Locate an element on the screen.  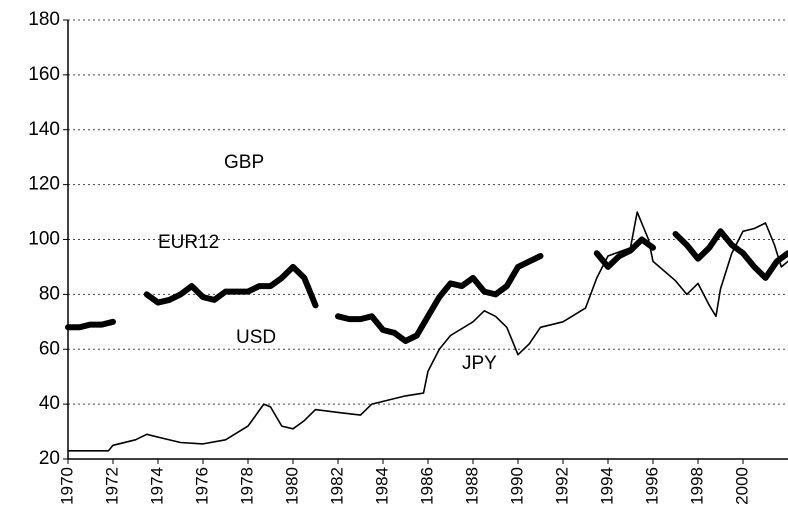
x-tick-label: 1992 is located at coordinates (561, 486).